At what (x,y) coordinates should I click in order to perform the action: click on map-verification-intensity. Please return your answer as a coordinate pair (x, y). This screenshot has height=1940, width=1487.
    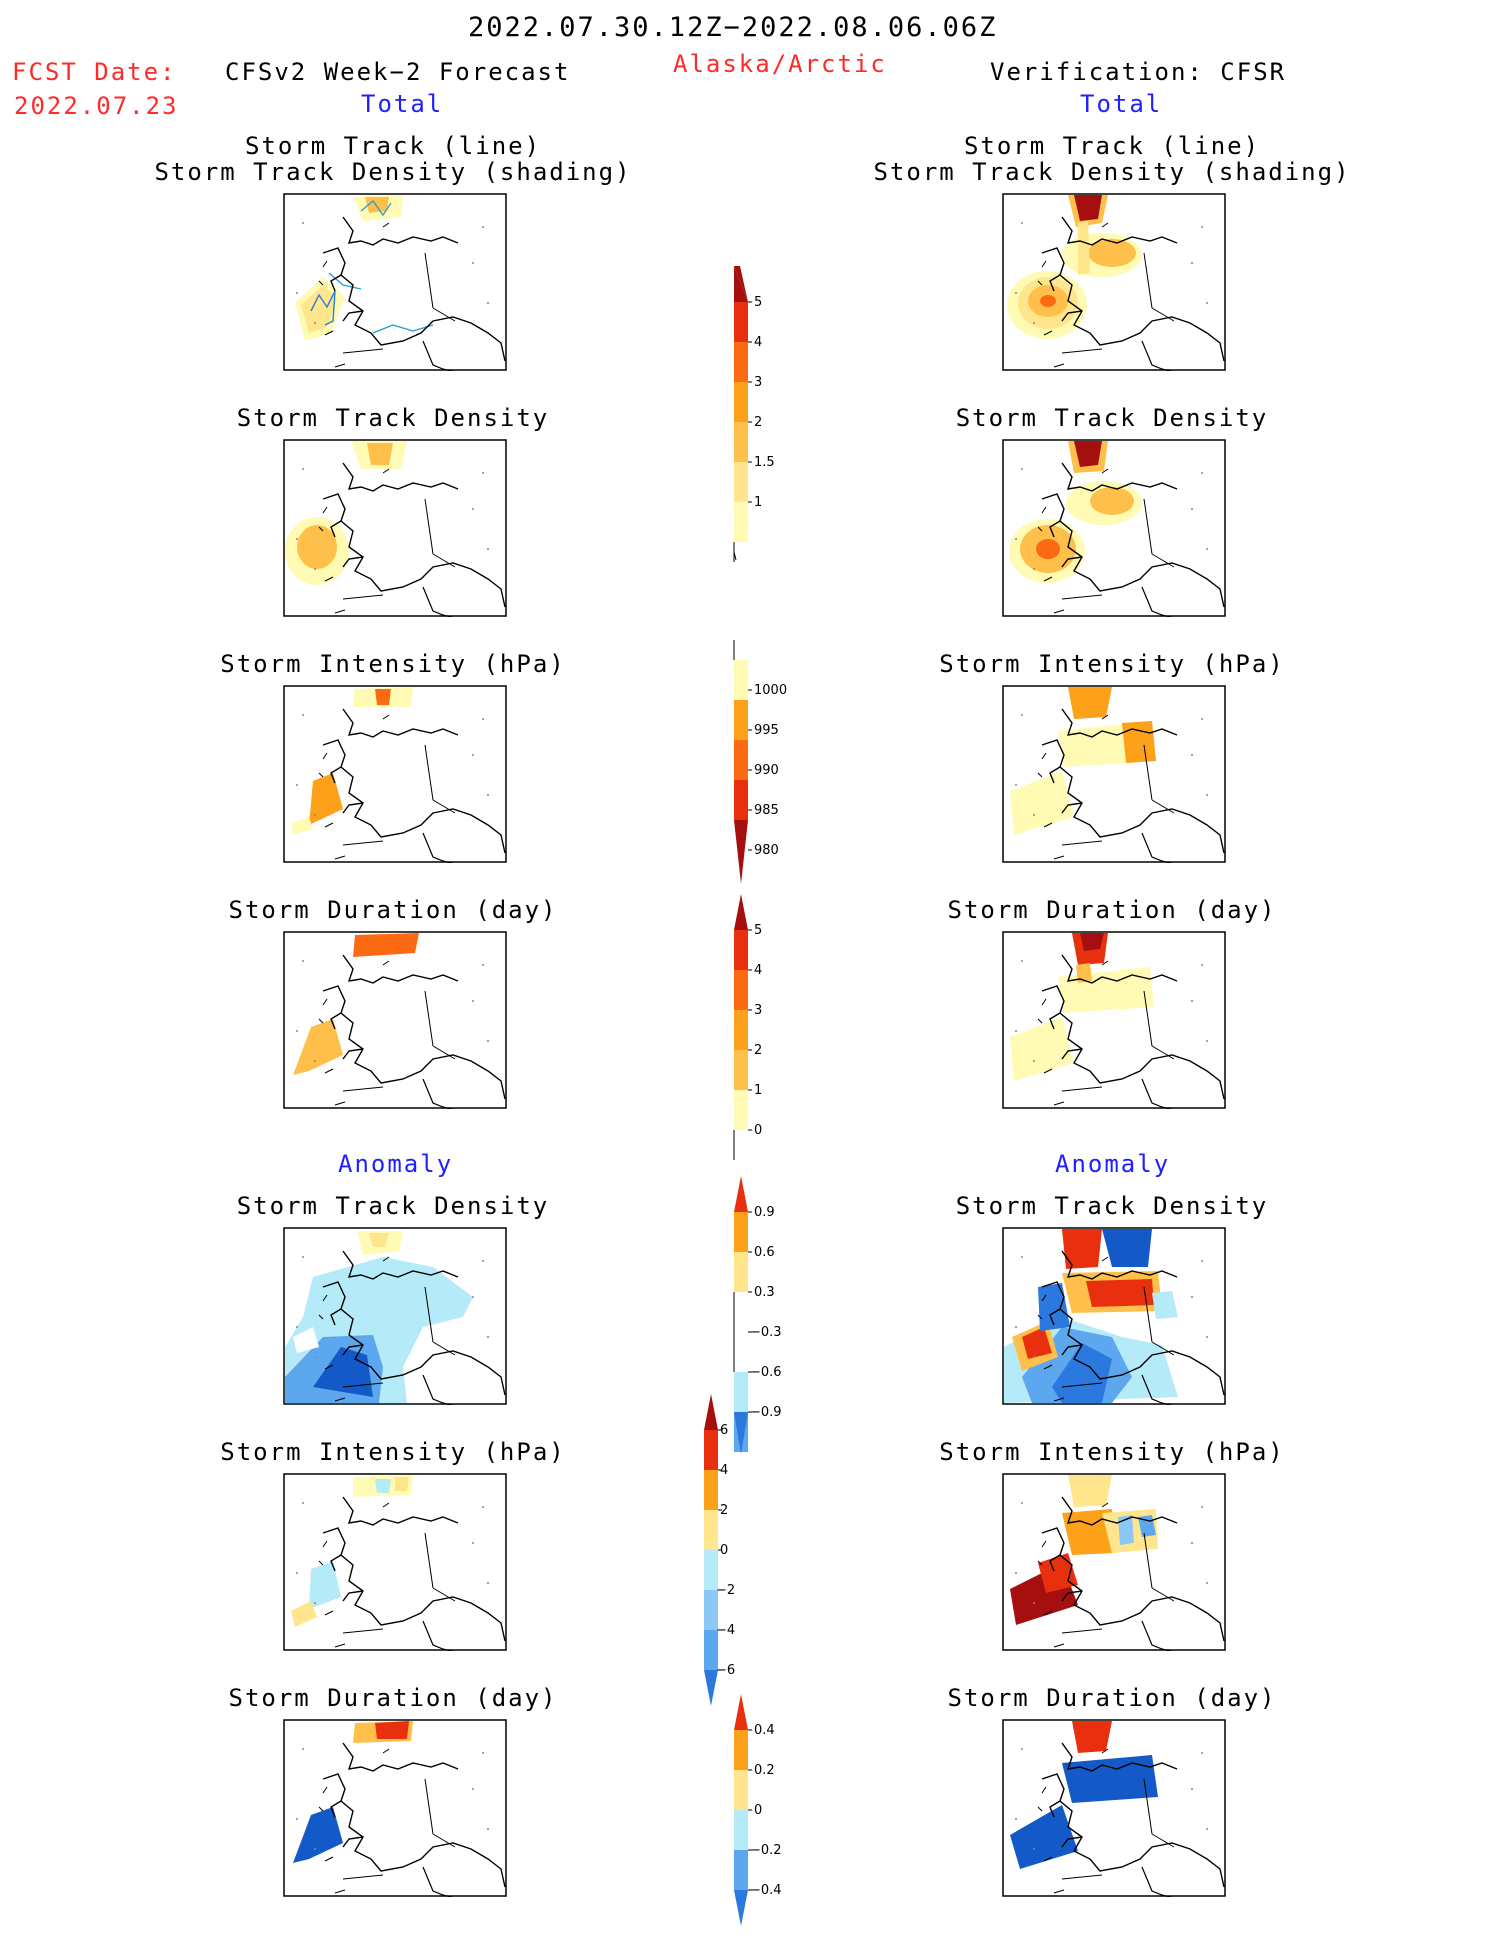
    Looking at the image, I should click on (1114, 774).